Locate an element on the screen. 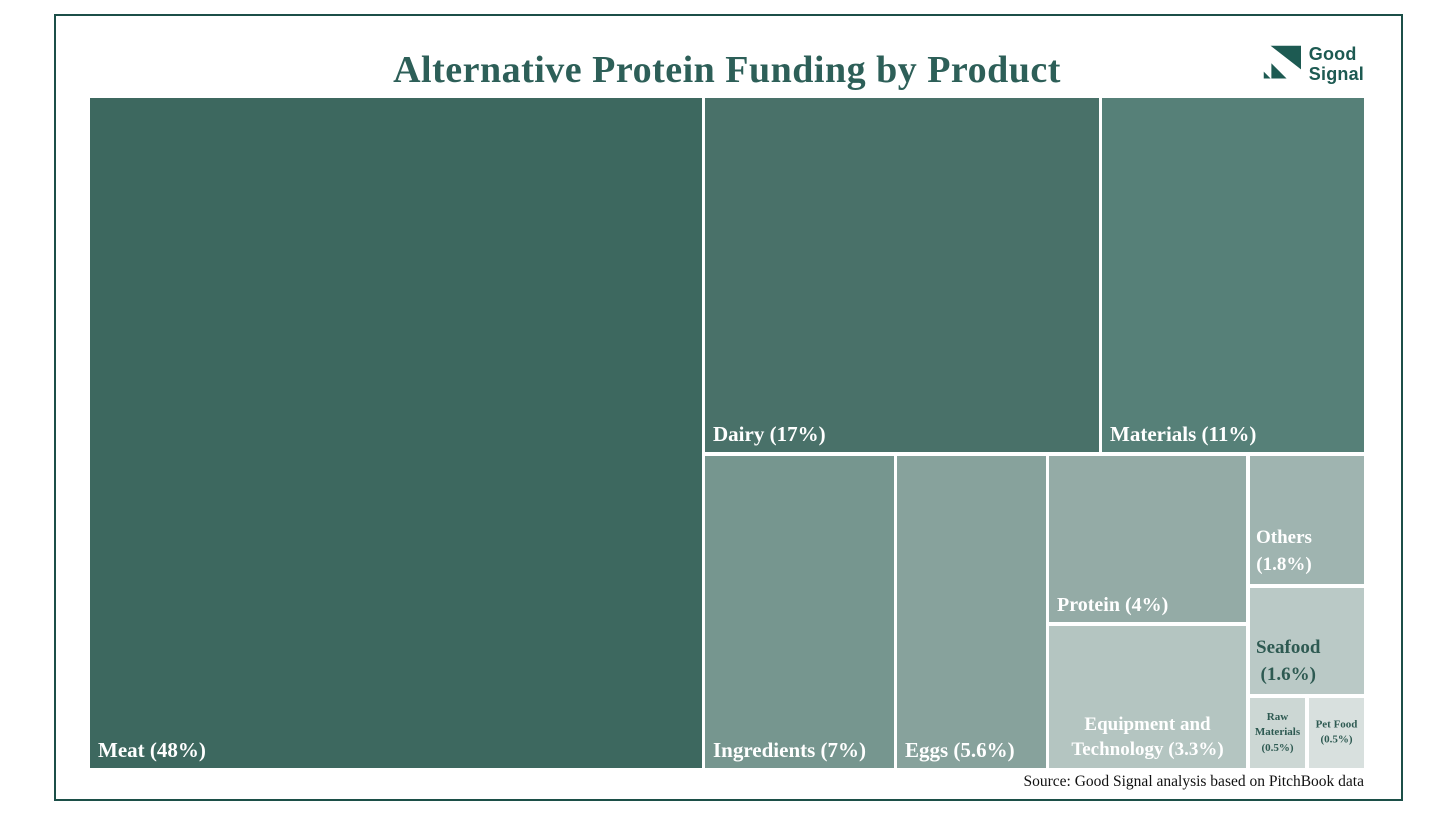  treemap-tile-seafood: Seafood (1.6%) is located at coordinates (1307, 641).